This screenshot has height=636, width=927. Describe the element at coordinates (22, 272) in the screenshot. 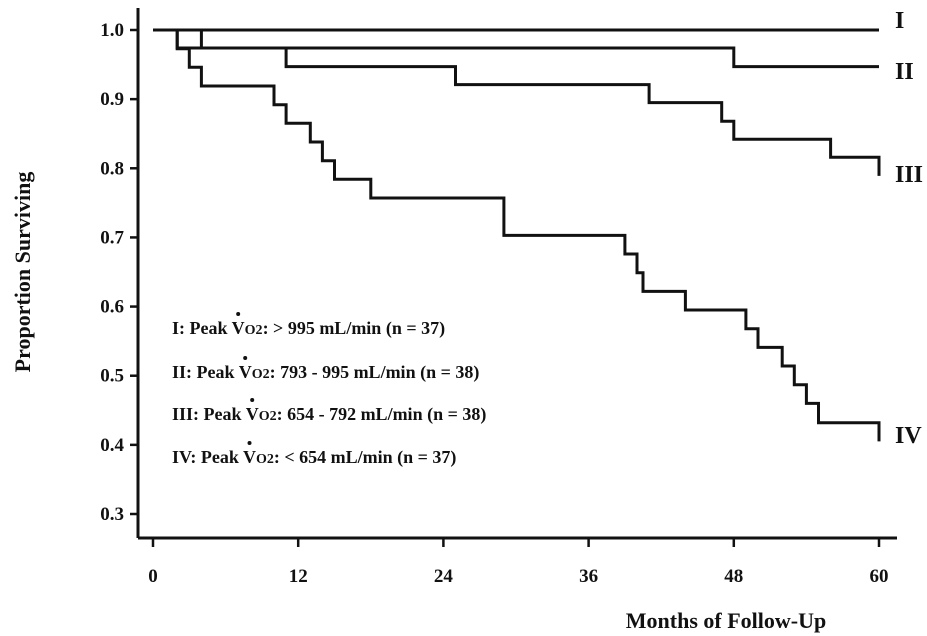

I see `y-axis-title: Proportion Surviving` at that location.